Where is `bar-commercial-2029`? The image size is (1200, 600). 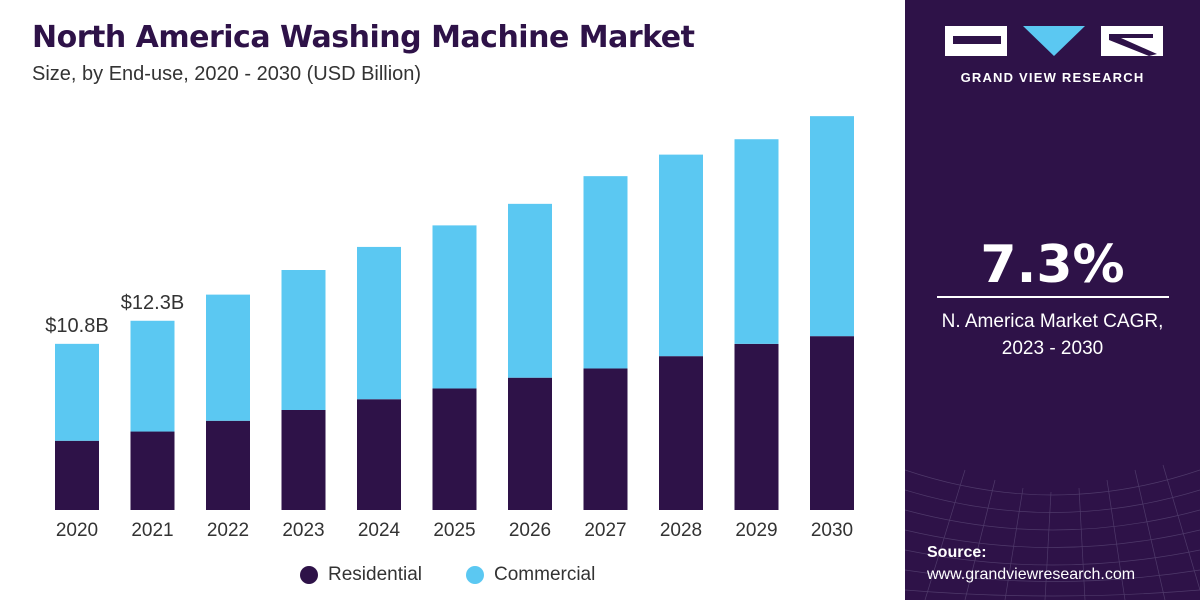
bar-commercial-2029 is located at coordinates (756, 241).